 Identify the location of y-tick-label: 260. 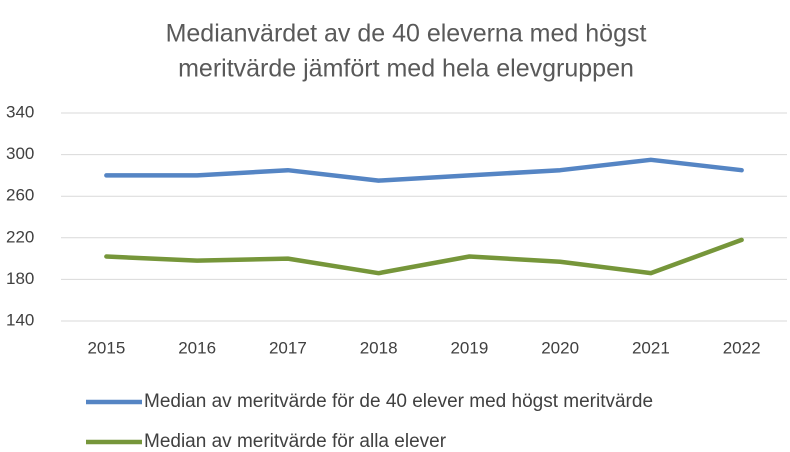
(20, 195).